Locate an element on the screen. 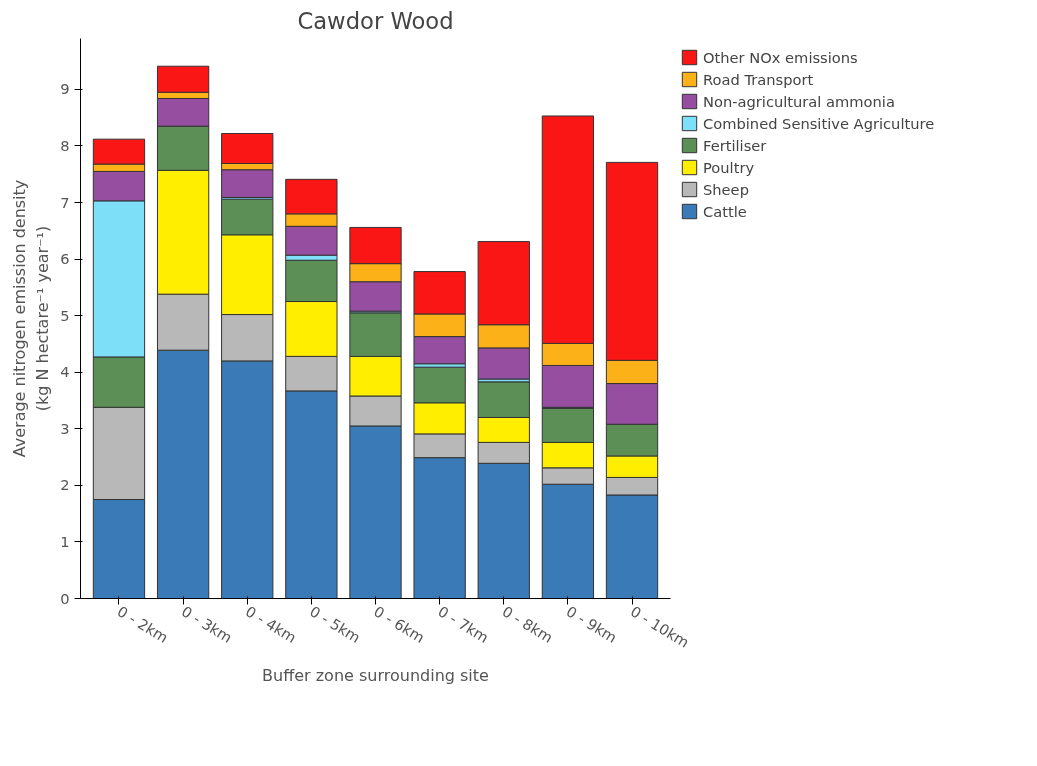 Image resolution: width=1037 pixels, height=766 pixels. x-axis-title: Buffer zone surrounding site is located at coordinates (375, 676).